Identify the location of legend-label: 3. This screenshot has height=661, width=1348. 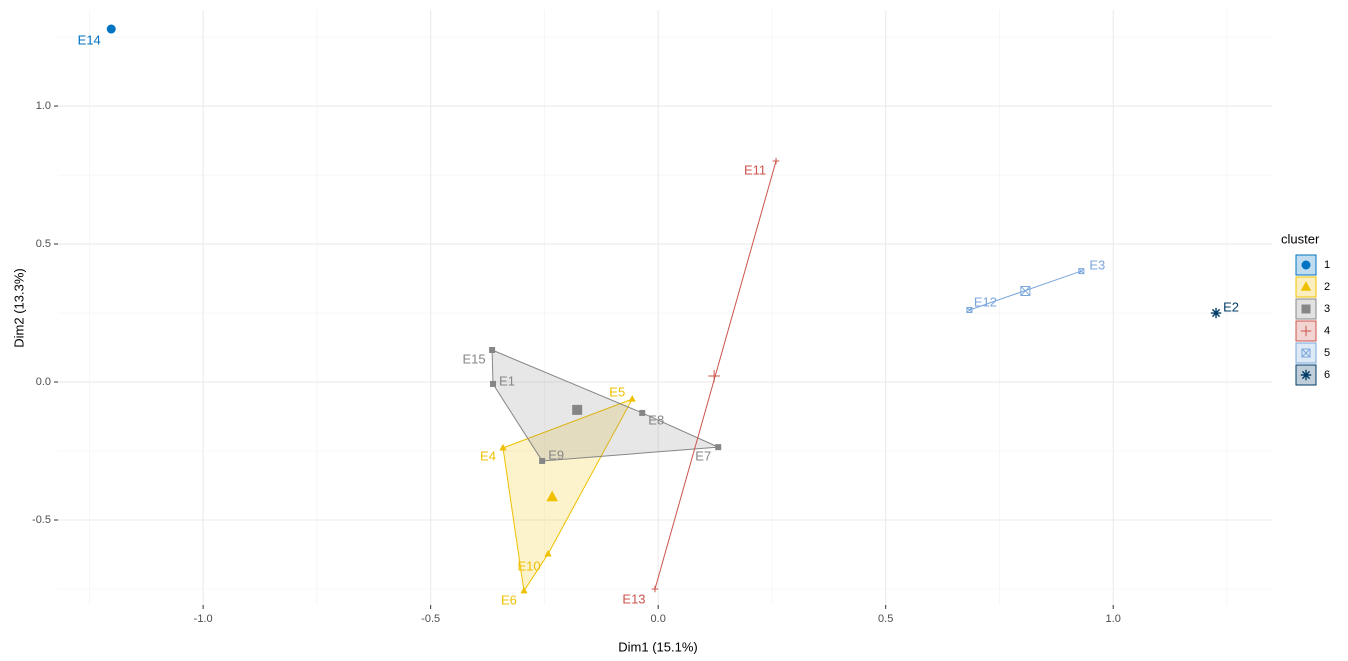
(1327, 309).